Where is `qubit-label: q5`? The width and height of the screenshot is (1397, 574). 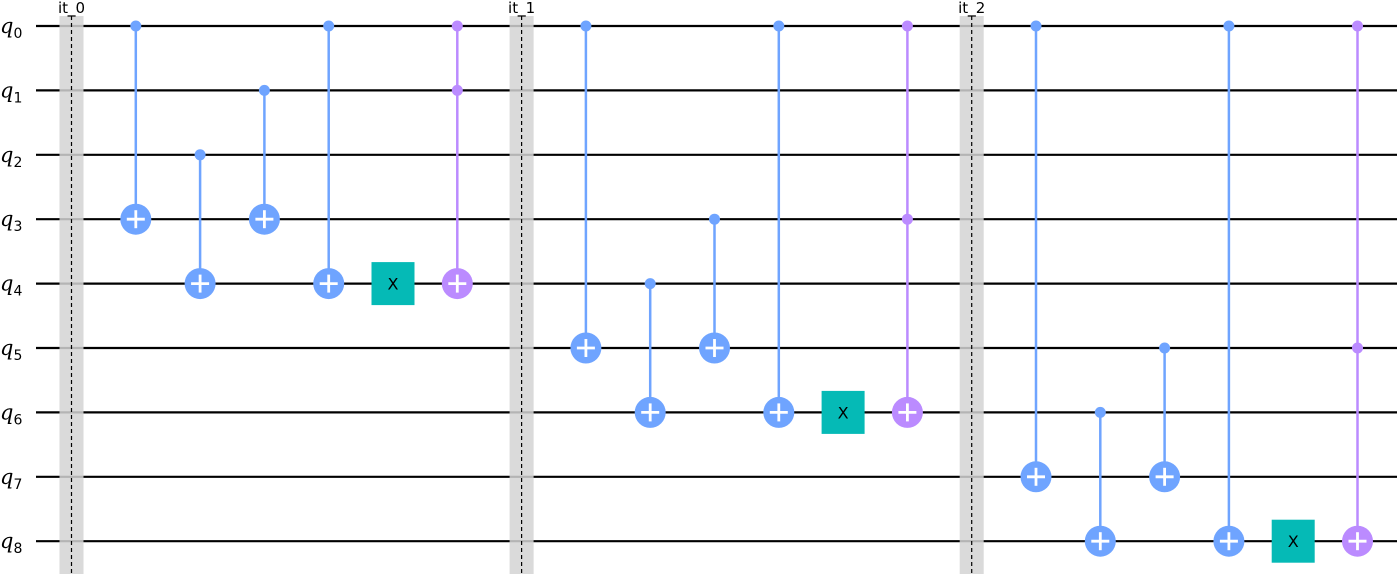 qubit-label: q5 is located at coordinates (11, 350).